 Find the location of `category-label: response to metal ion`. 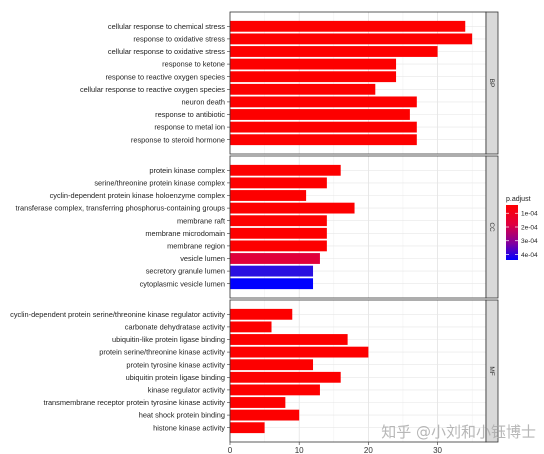

category-label: response to metal ion is located at coordinates (189, 127).